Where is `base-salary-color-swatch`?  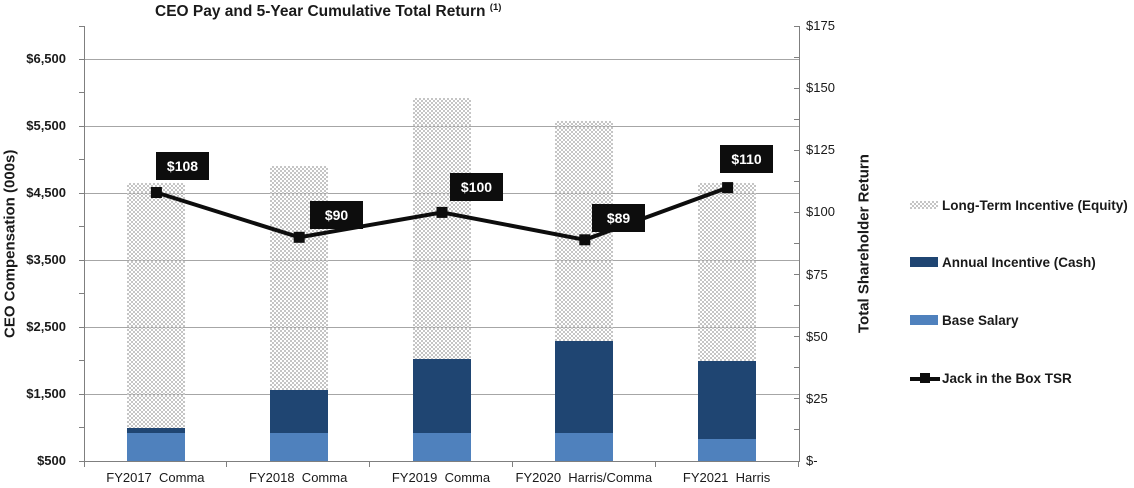 base-salary-color-swatch is located at coordinates (924, 320).